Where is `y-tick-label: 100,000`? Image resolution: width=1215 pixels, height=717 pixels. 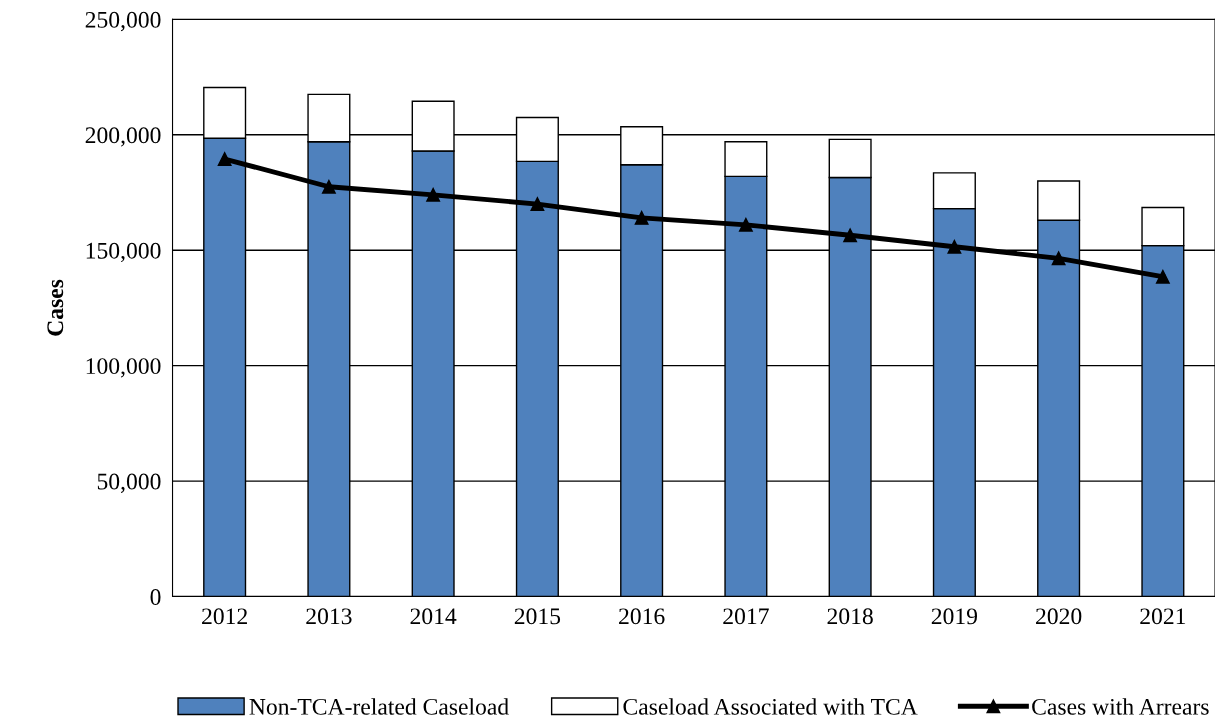
y-tick-label: 100,000 is located at coordinates (123, 368).